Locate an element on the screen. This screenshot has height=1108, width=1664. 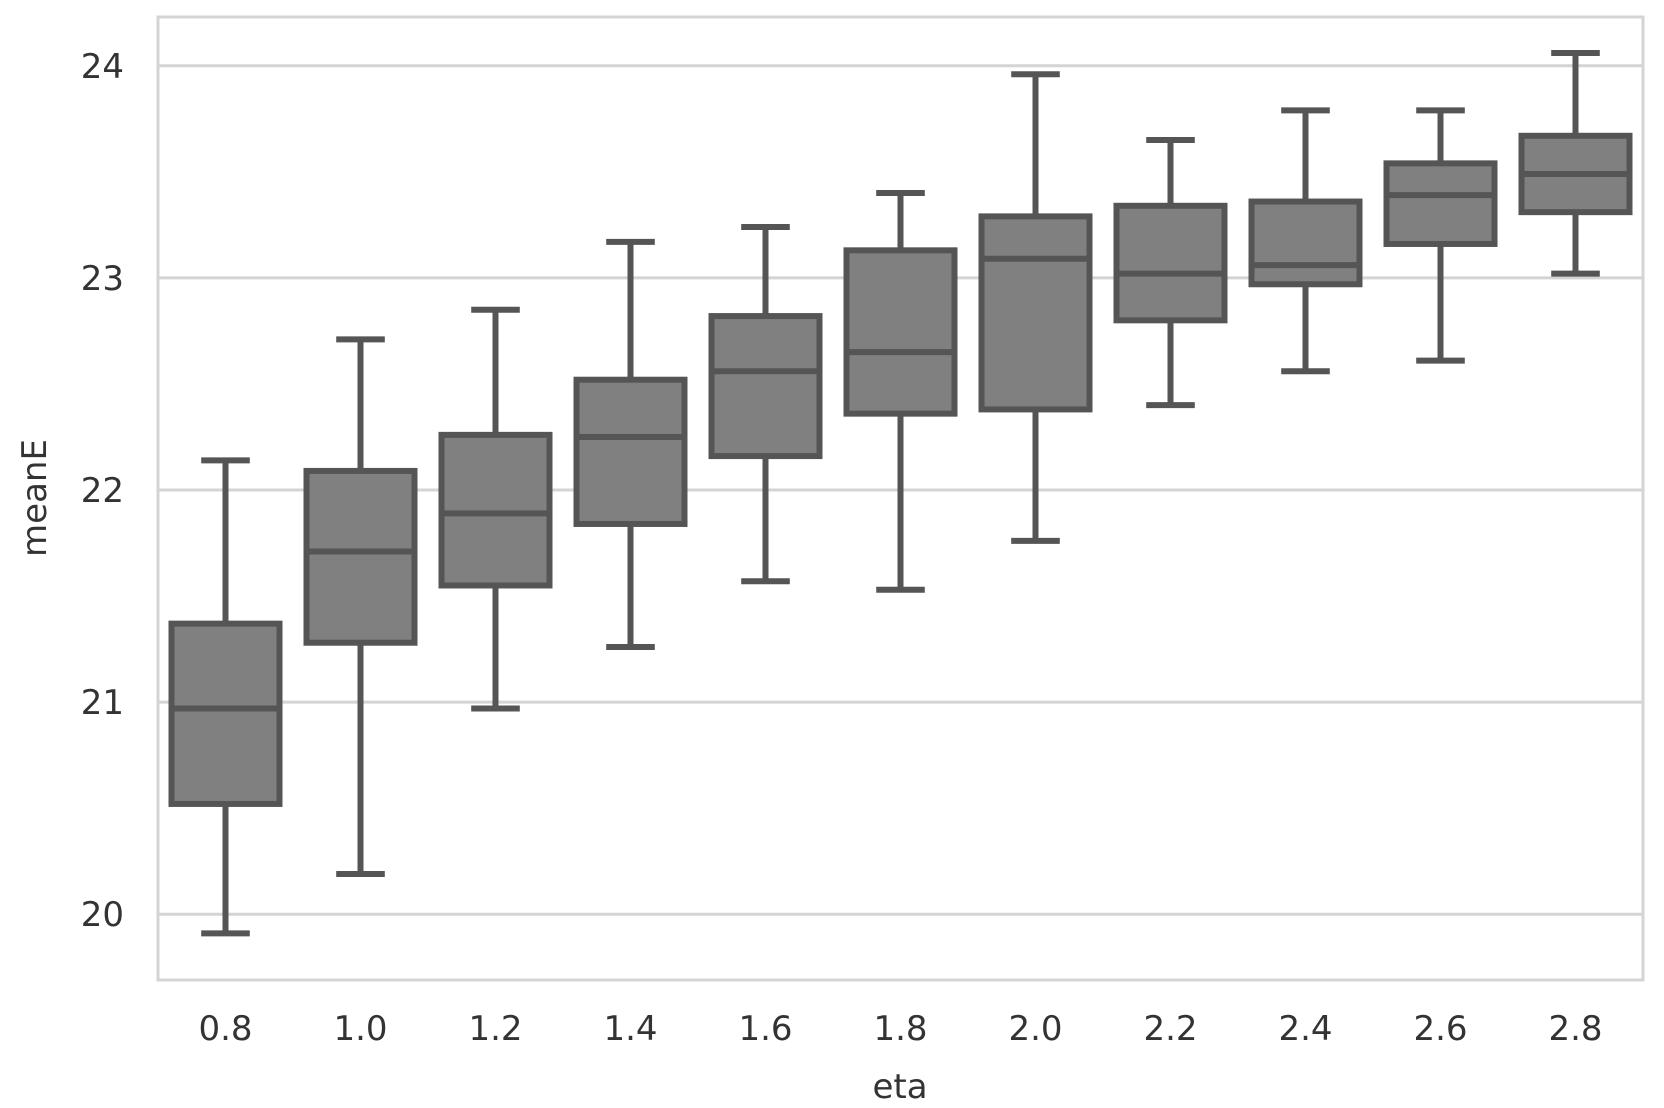
y-tick-label: 22 is located at coordinates (102, 491).